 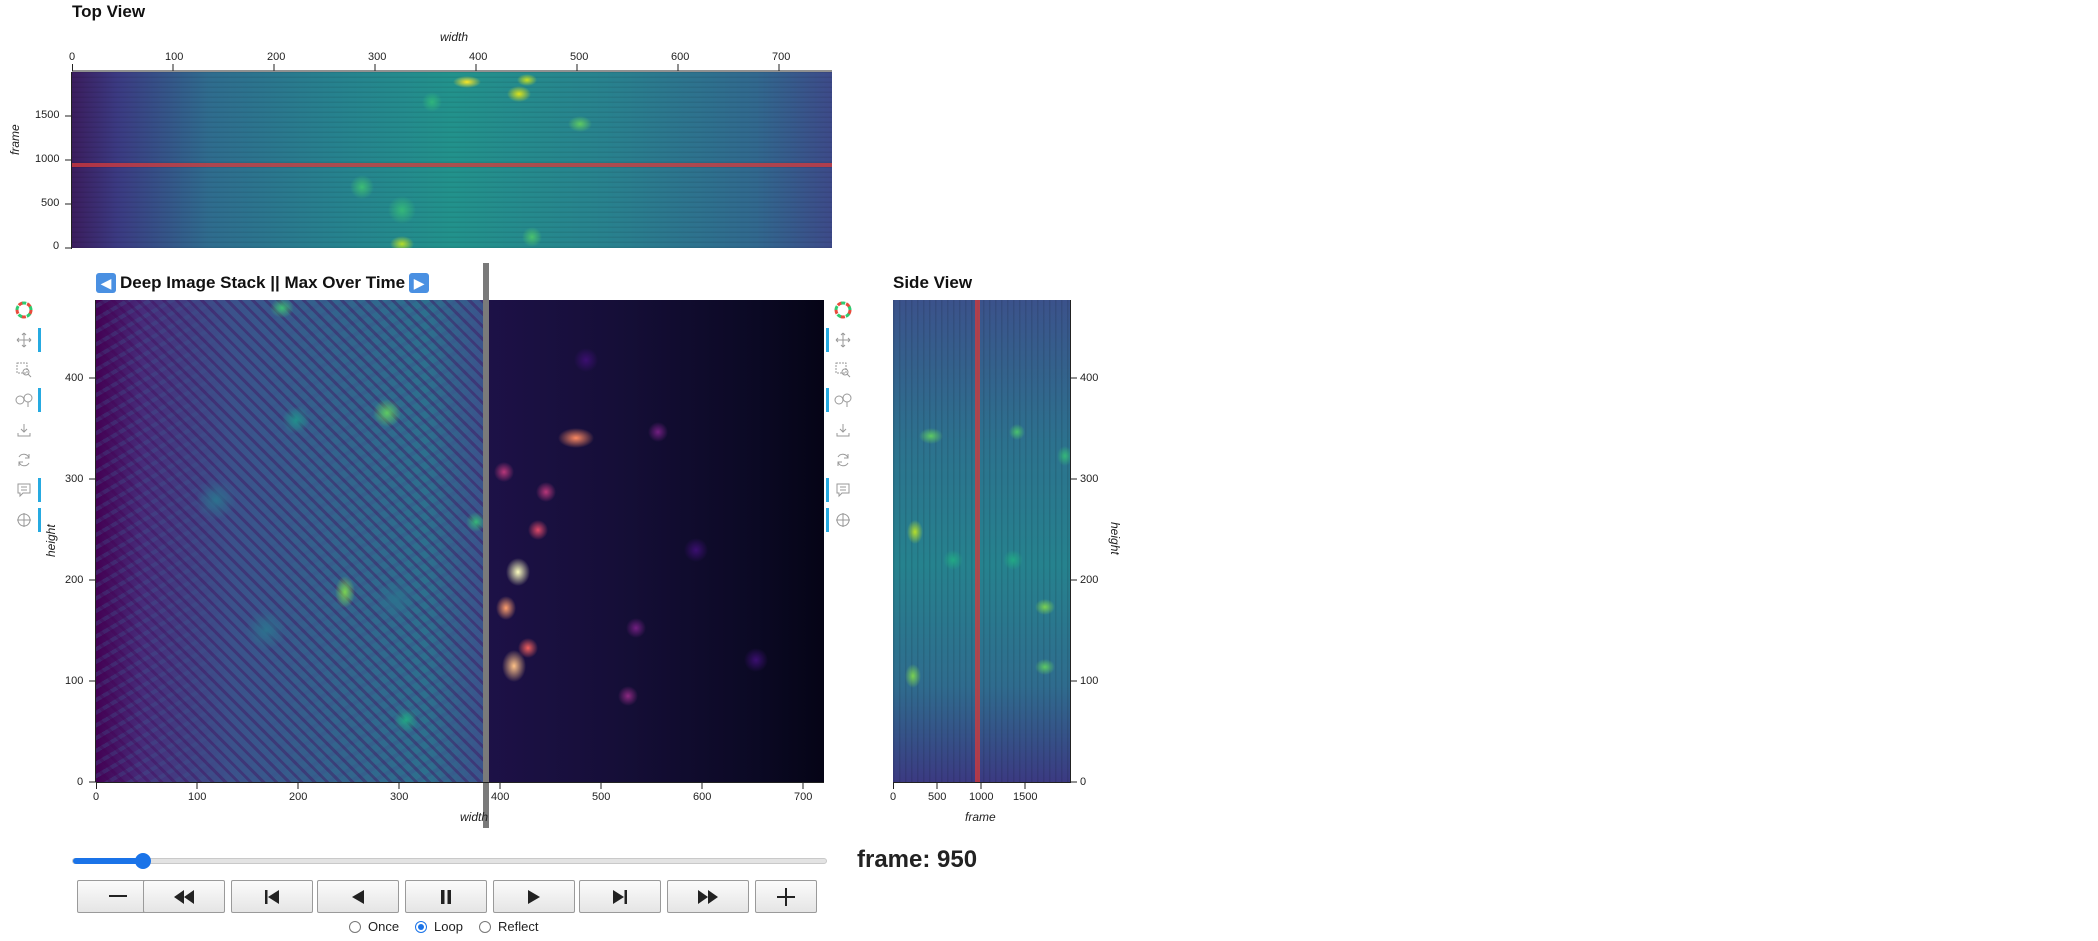 What do you see at coordinates (980, 817) in the screenshot?
I see `side-view-xlabel: frame` at bounding box center [980, 817].